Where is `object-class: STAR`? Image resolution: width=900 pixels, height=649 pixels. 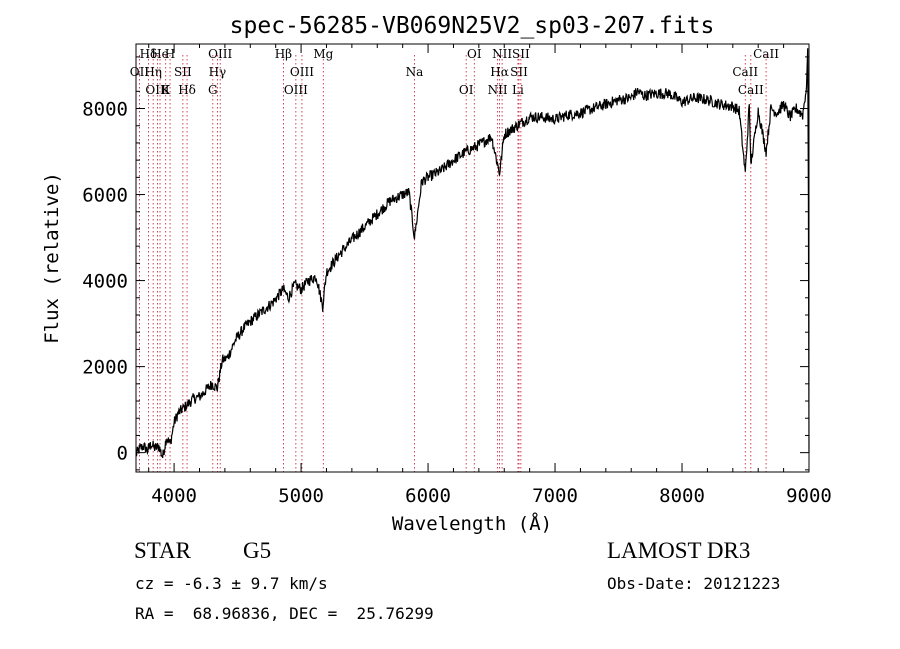
object-class: STAR is located at coordinates (162, 550).